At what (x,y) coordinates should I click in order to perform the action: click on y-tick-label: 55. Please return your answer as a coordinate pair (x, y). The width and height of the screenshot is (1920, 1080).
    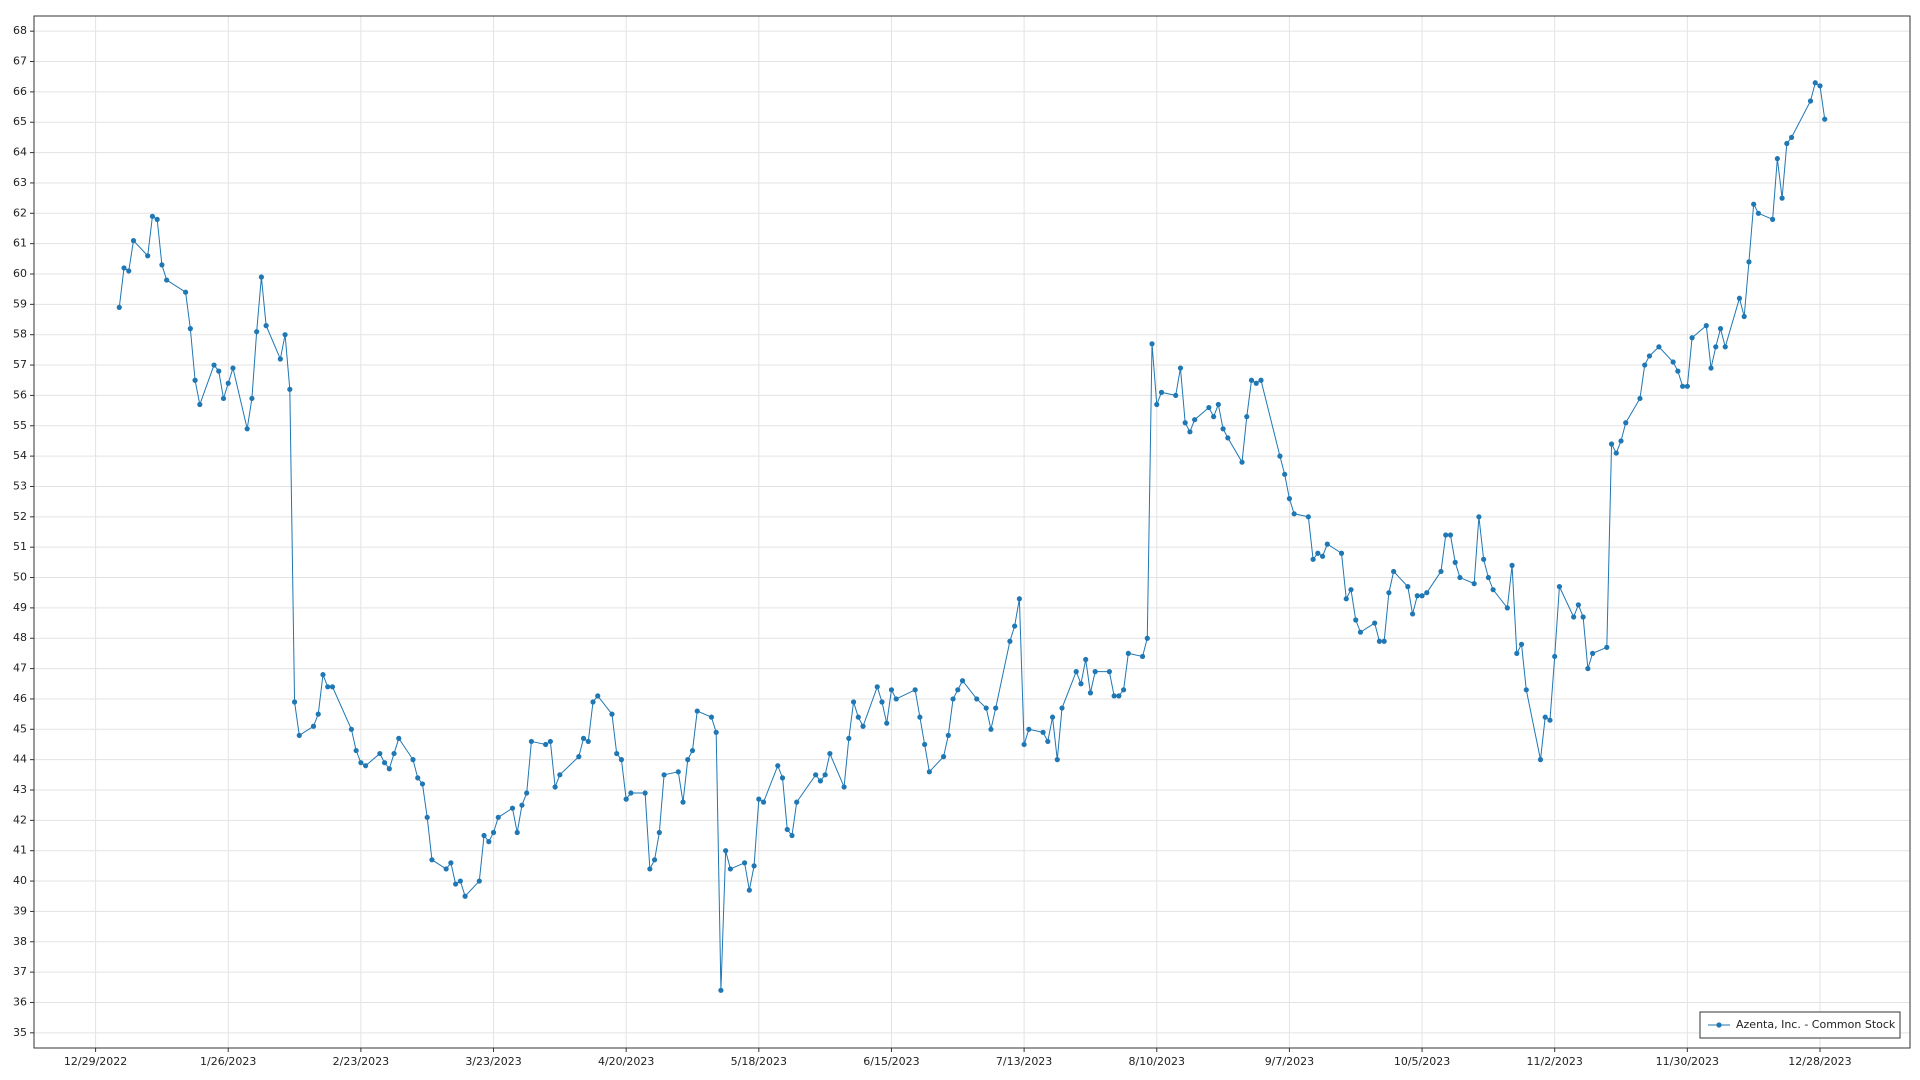
    Looking at the image, I should click on (20, 425).